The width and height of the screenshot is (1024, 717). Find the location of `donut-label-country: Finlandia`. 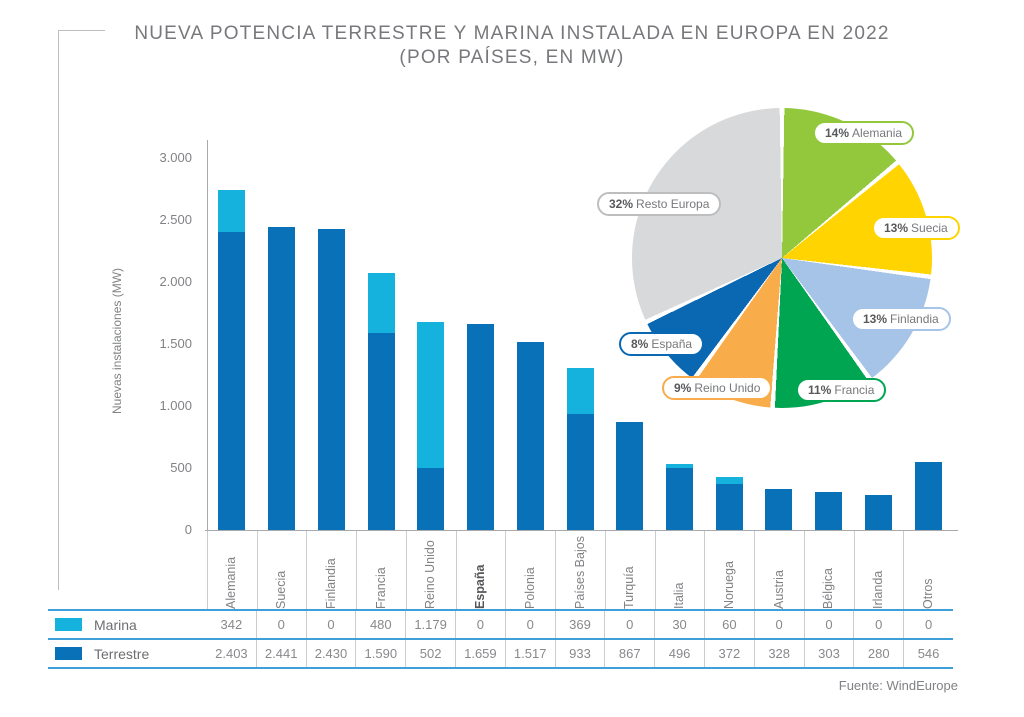

donut-label-country: Finlandia is located at coordinates (914, 319).